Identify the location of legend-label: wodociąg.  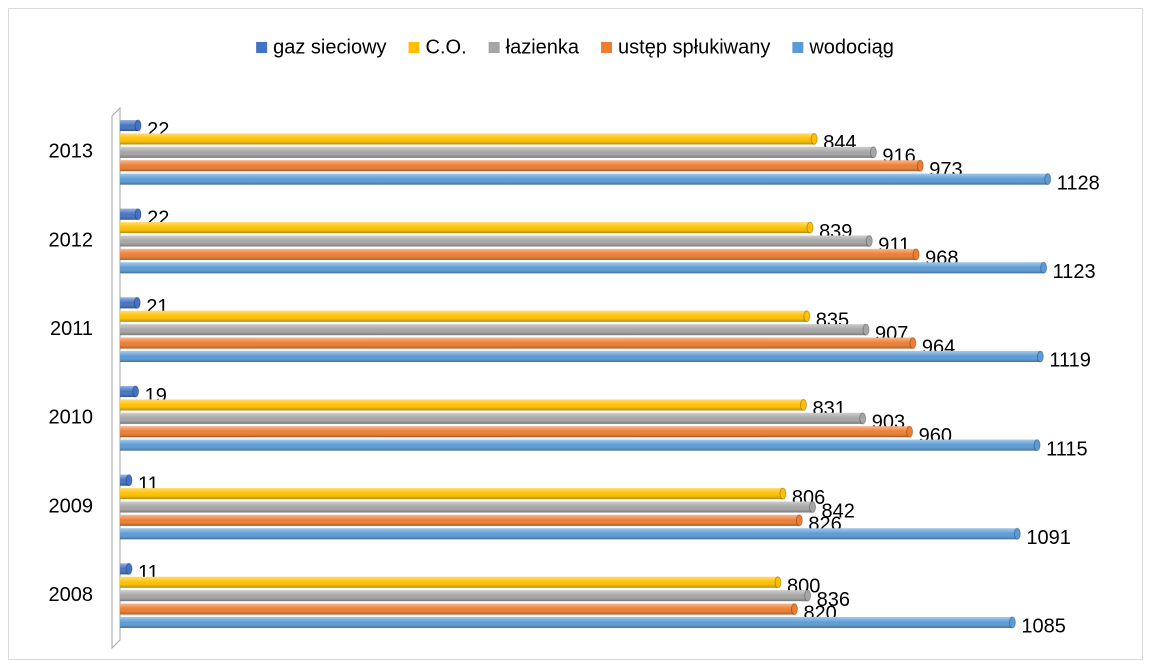
(851, 47).